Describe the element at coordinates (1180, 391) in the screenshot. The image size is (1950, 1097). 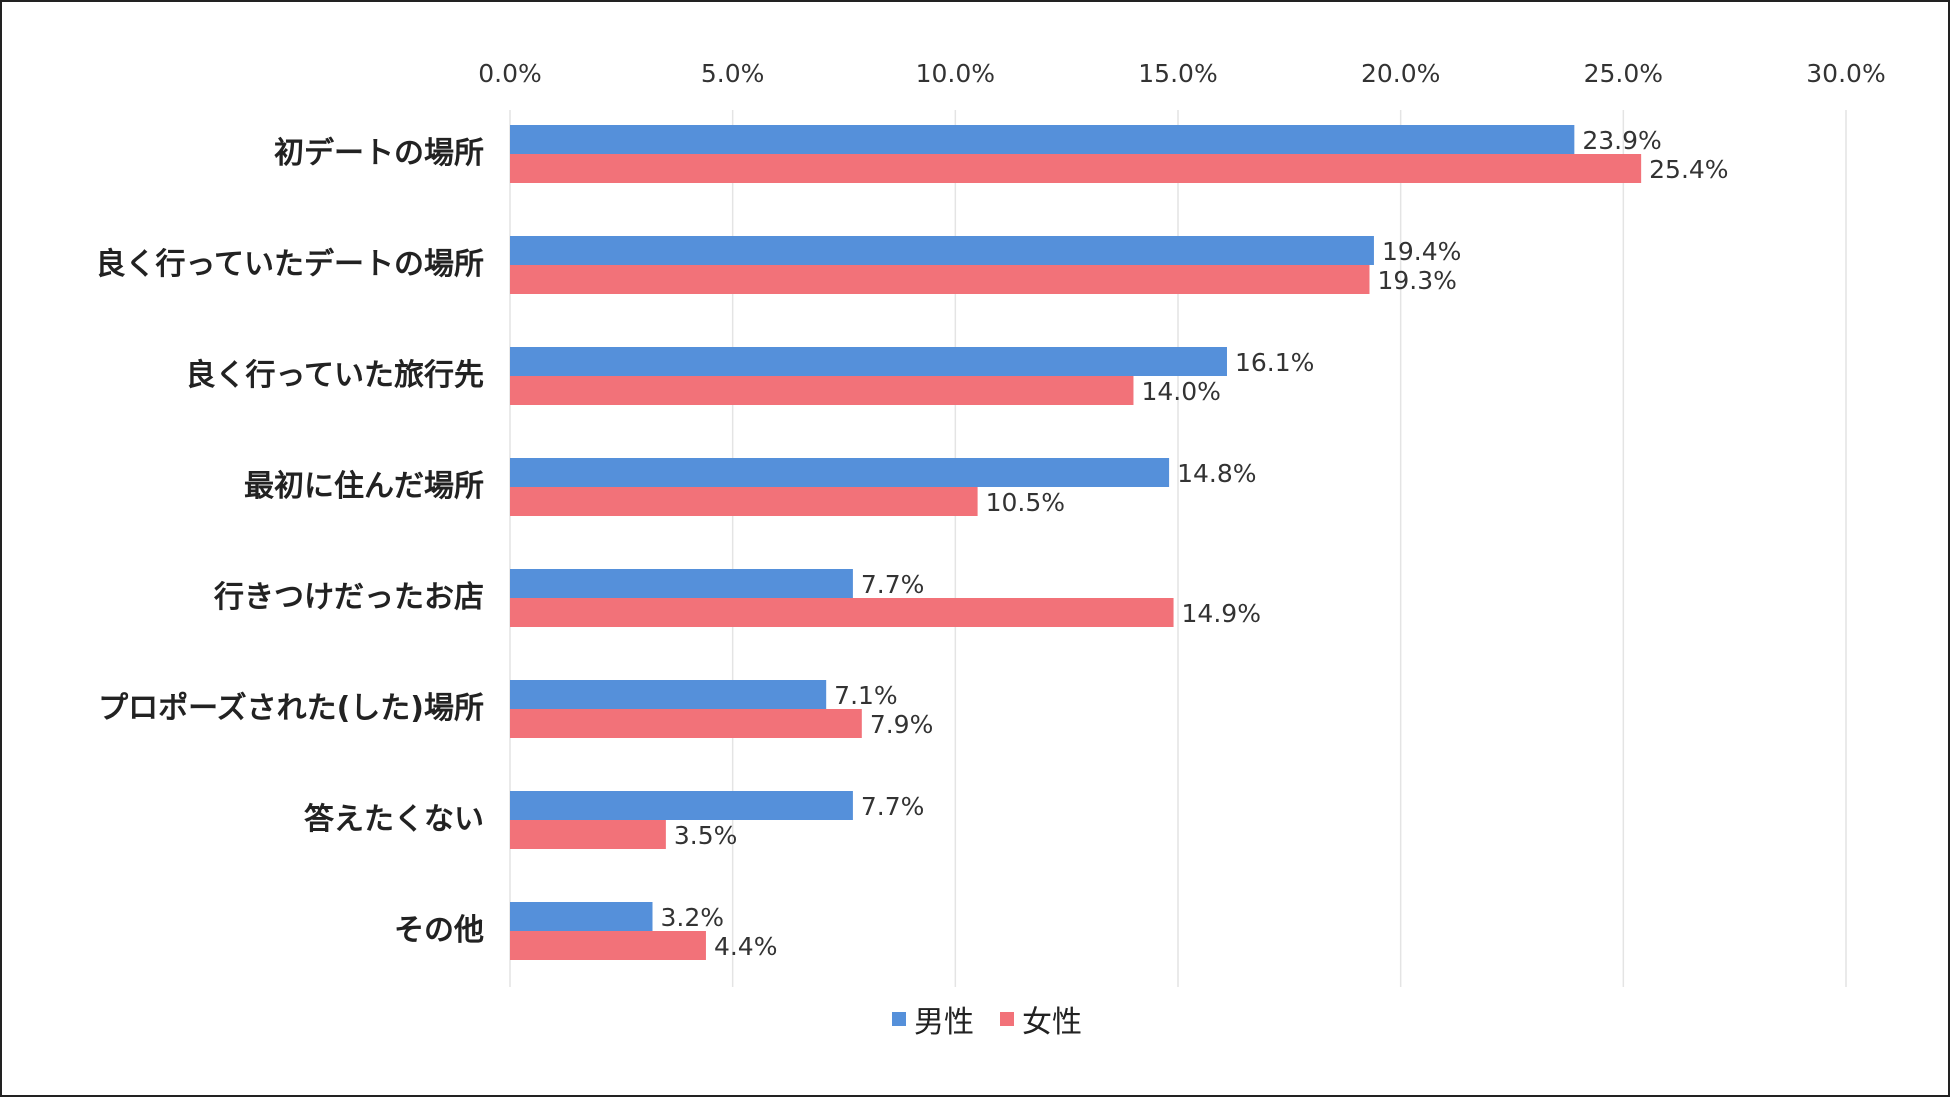
I see `data-label: 14.0%` at that location.